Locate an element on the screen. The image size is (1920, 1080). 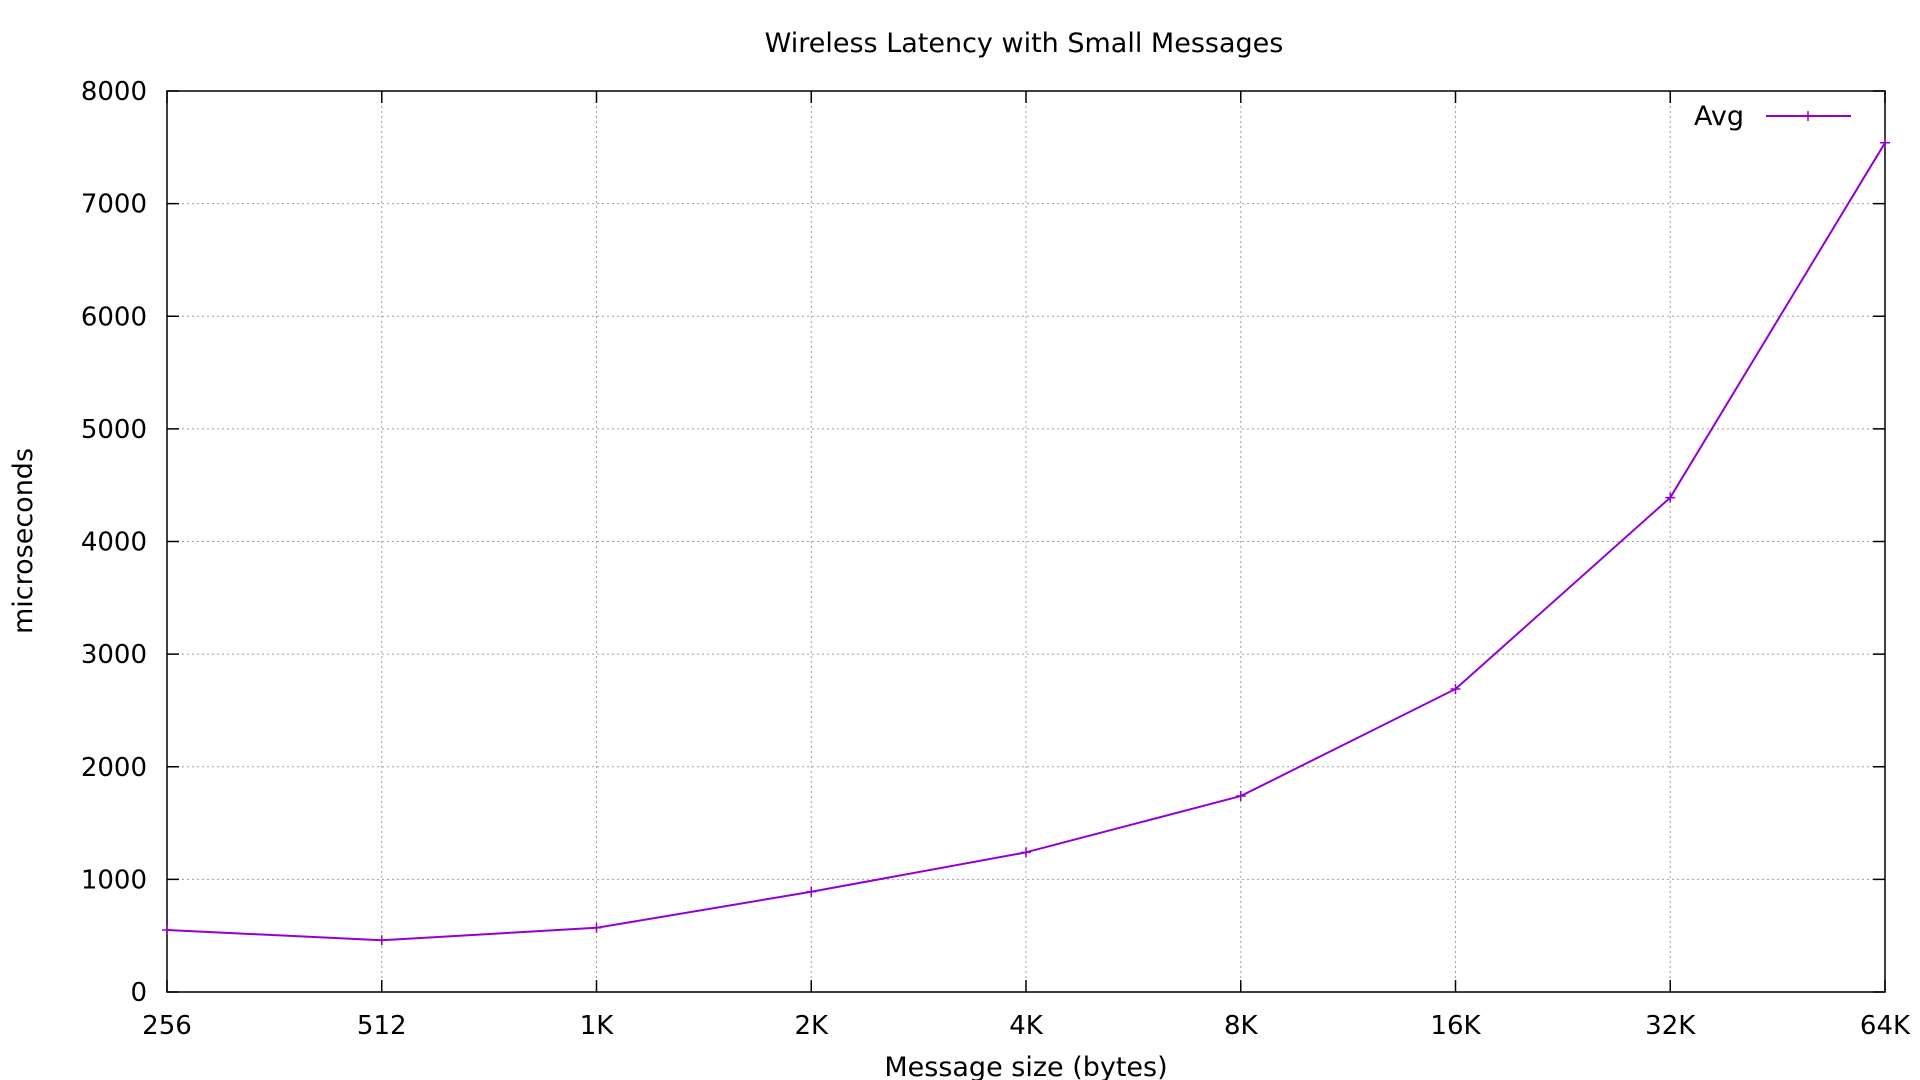
legend-marker is located at coordinates (1808, 116).